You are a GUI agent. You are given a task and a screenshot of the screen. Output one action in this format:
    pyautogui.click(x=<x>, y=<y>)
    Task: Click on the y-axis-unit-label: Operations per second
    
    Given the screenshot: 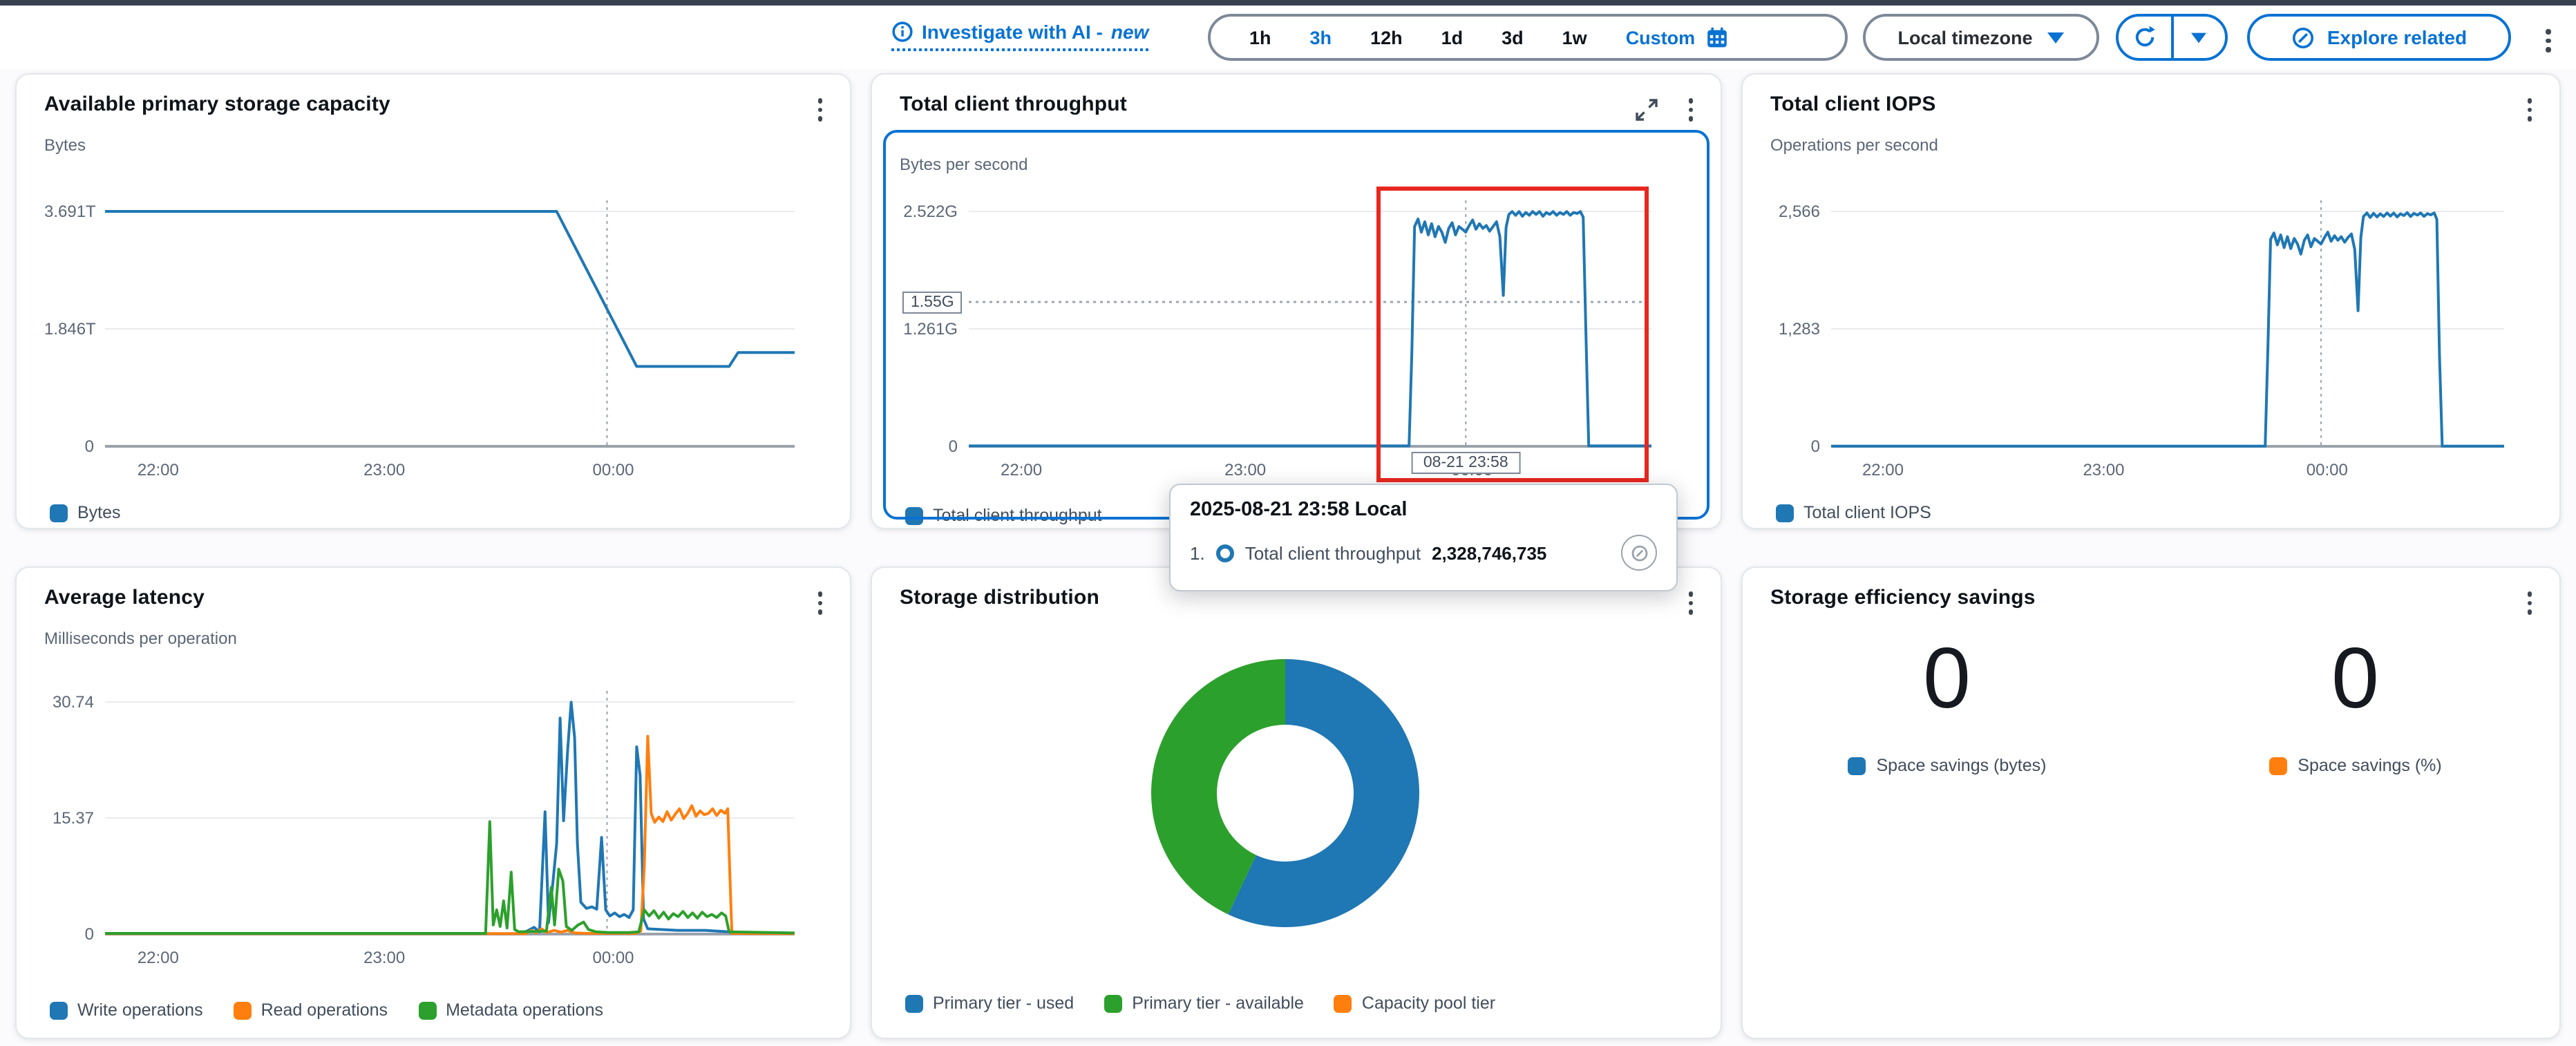 What is the action you would take?
    pyautogui.click(x=1854, y=145)
    